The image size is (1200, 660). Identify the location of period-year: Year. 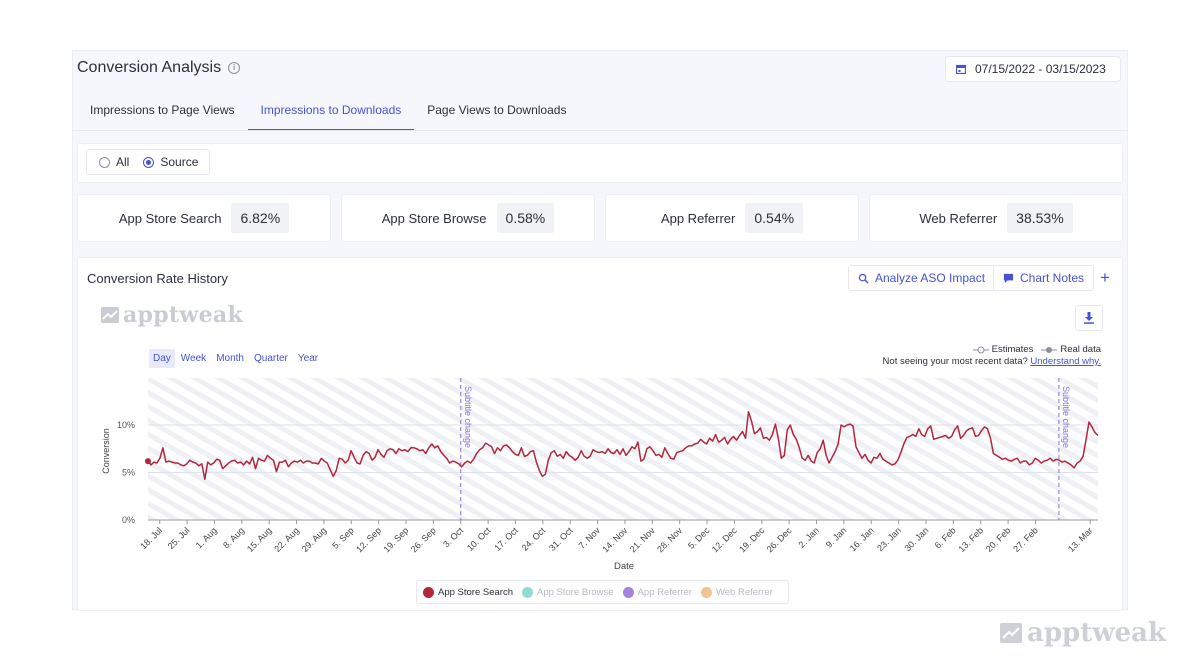
(308, 358).